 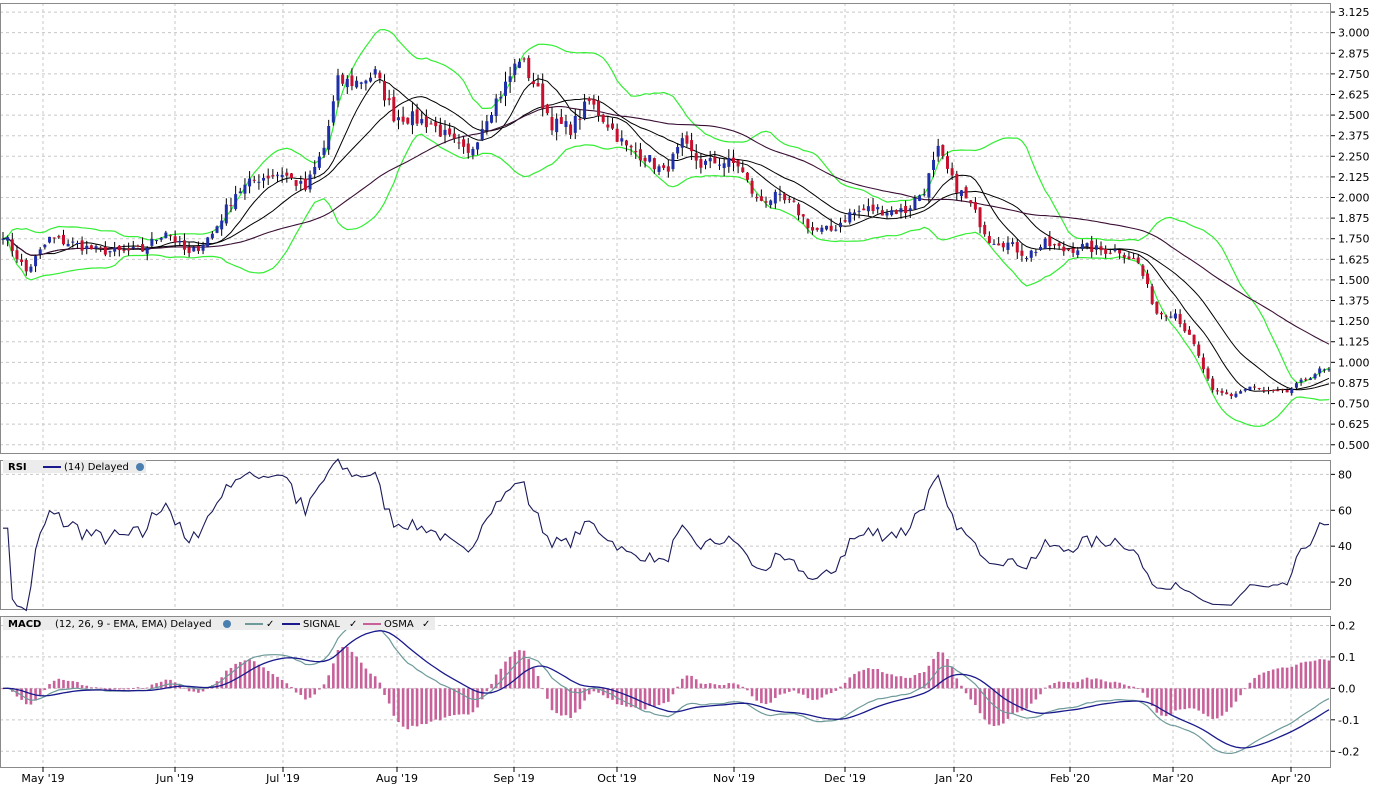 I want to click on macd-tick-label: -0.1, so click(x=1348, y=720).